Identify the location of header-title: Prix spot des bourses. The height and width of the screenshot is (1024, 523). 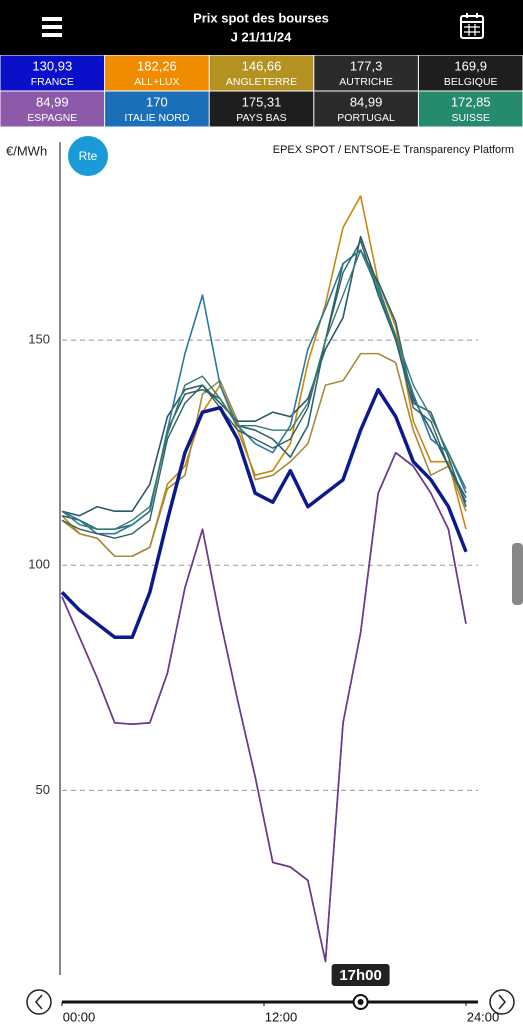
(261, 17).